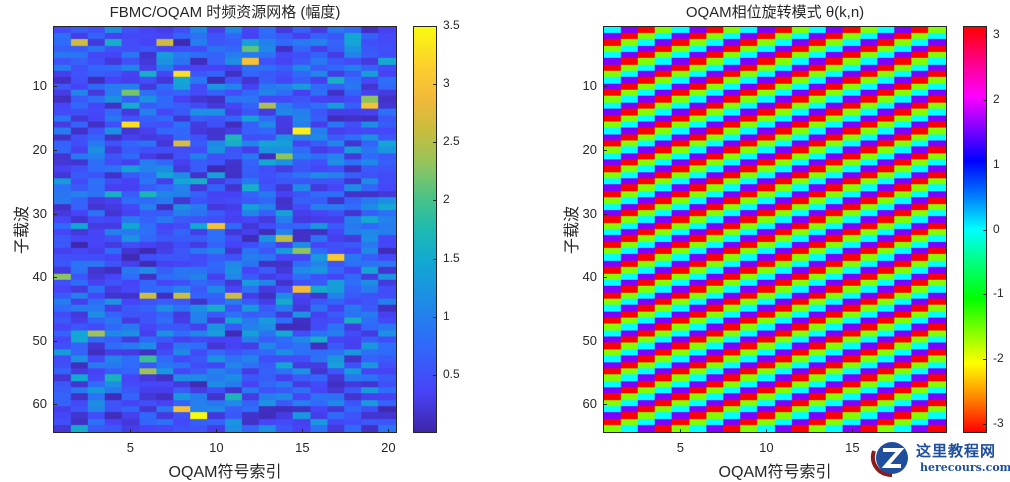  I want to click on left-xlabel: OQAM符号索引, so click(225, 472).